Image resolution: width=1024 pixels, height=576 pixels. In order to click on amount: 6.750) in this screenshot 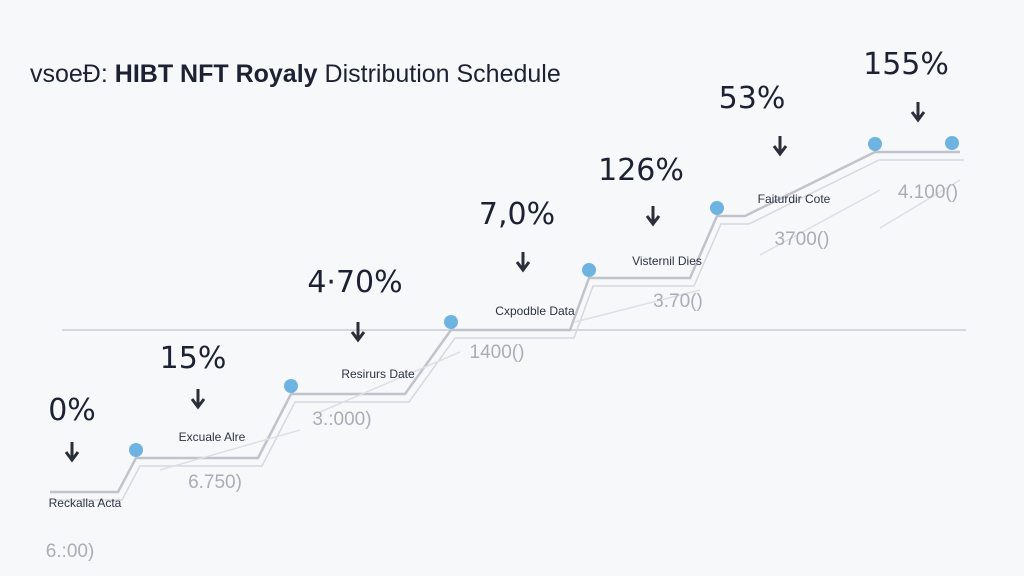, I will do `click(215, 482)`.